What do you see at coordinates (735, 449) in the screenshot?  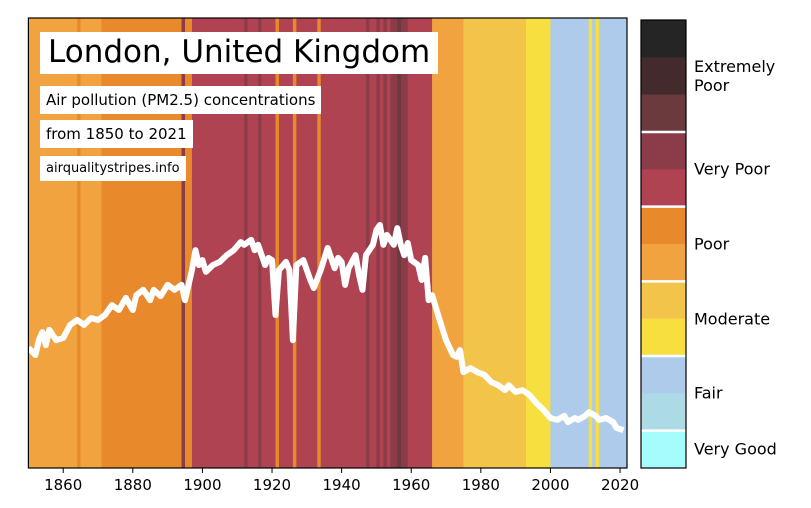 I see `legend-label: Very Good` at bounding box center [735, 449].